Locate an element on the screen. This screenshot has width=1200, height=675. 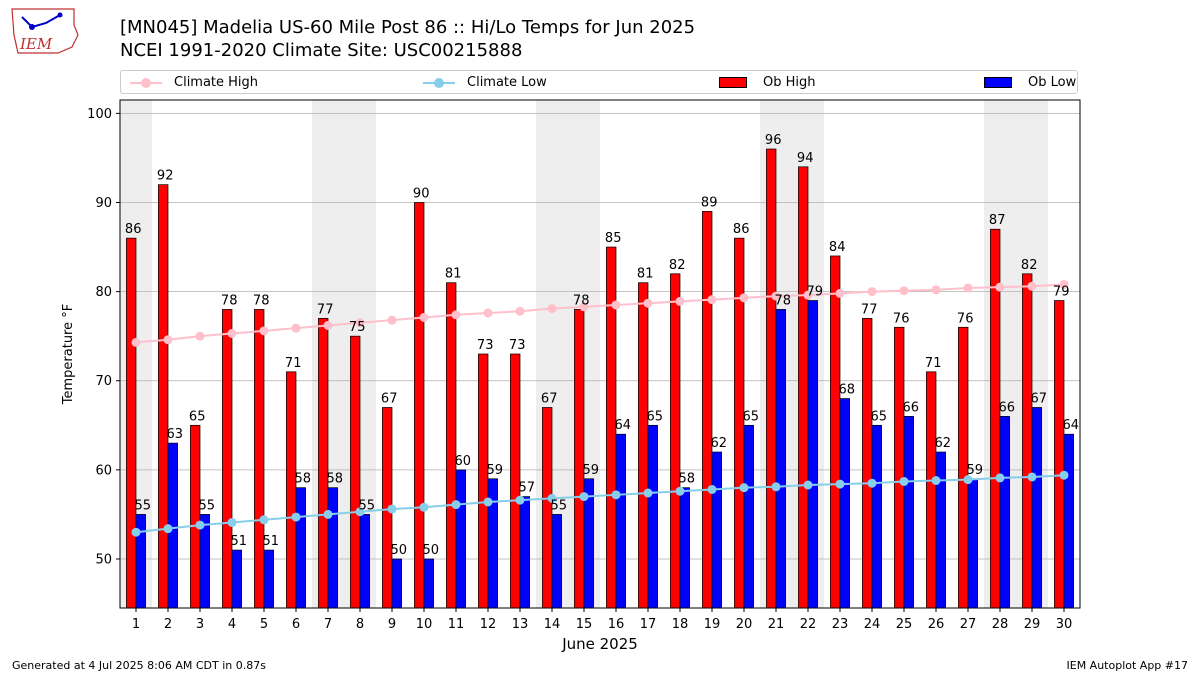
x-tick-label: 12 is located at coordinates (488, 624).